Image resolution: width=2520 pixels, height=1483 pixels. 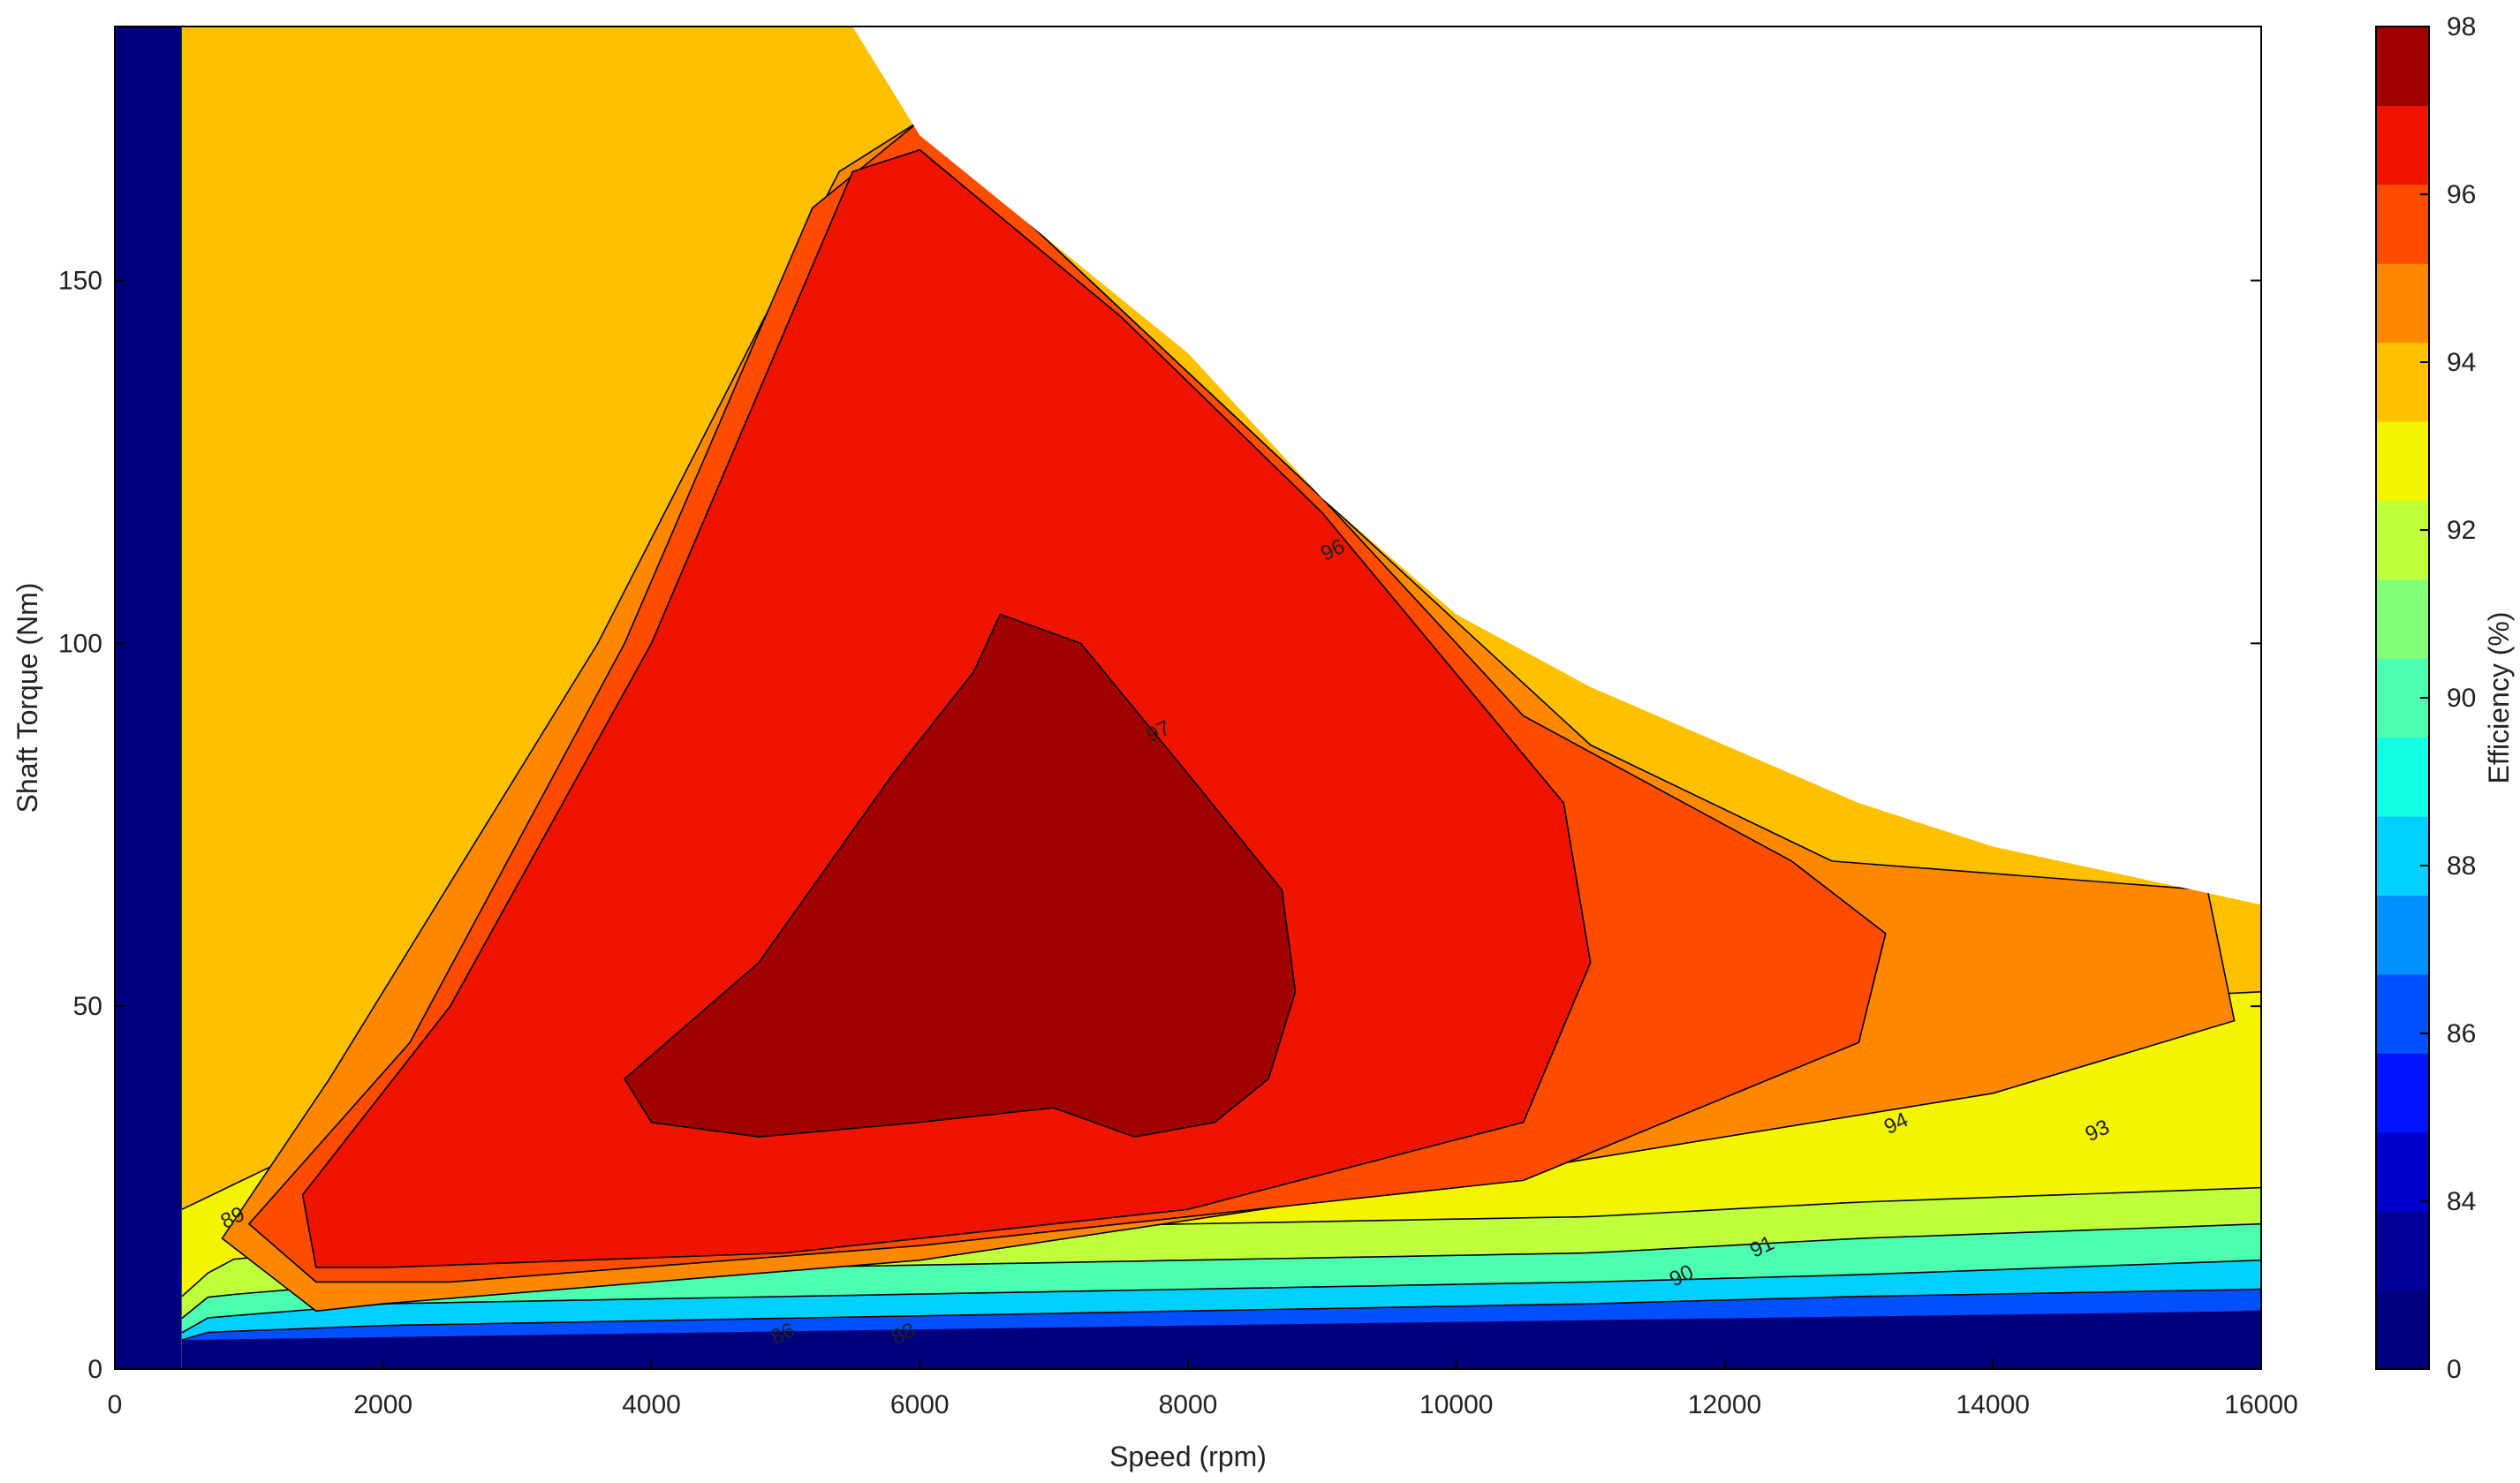 What do you see at coordinates (920, 1405) in the screenshot?
I see `x-tick-label: 6000` at bounding box center [920, 1405].